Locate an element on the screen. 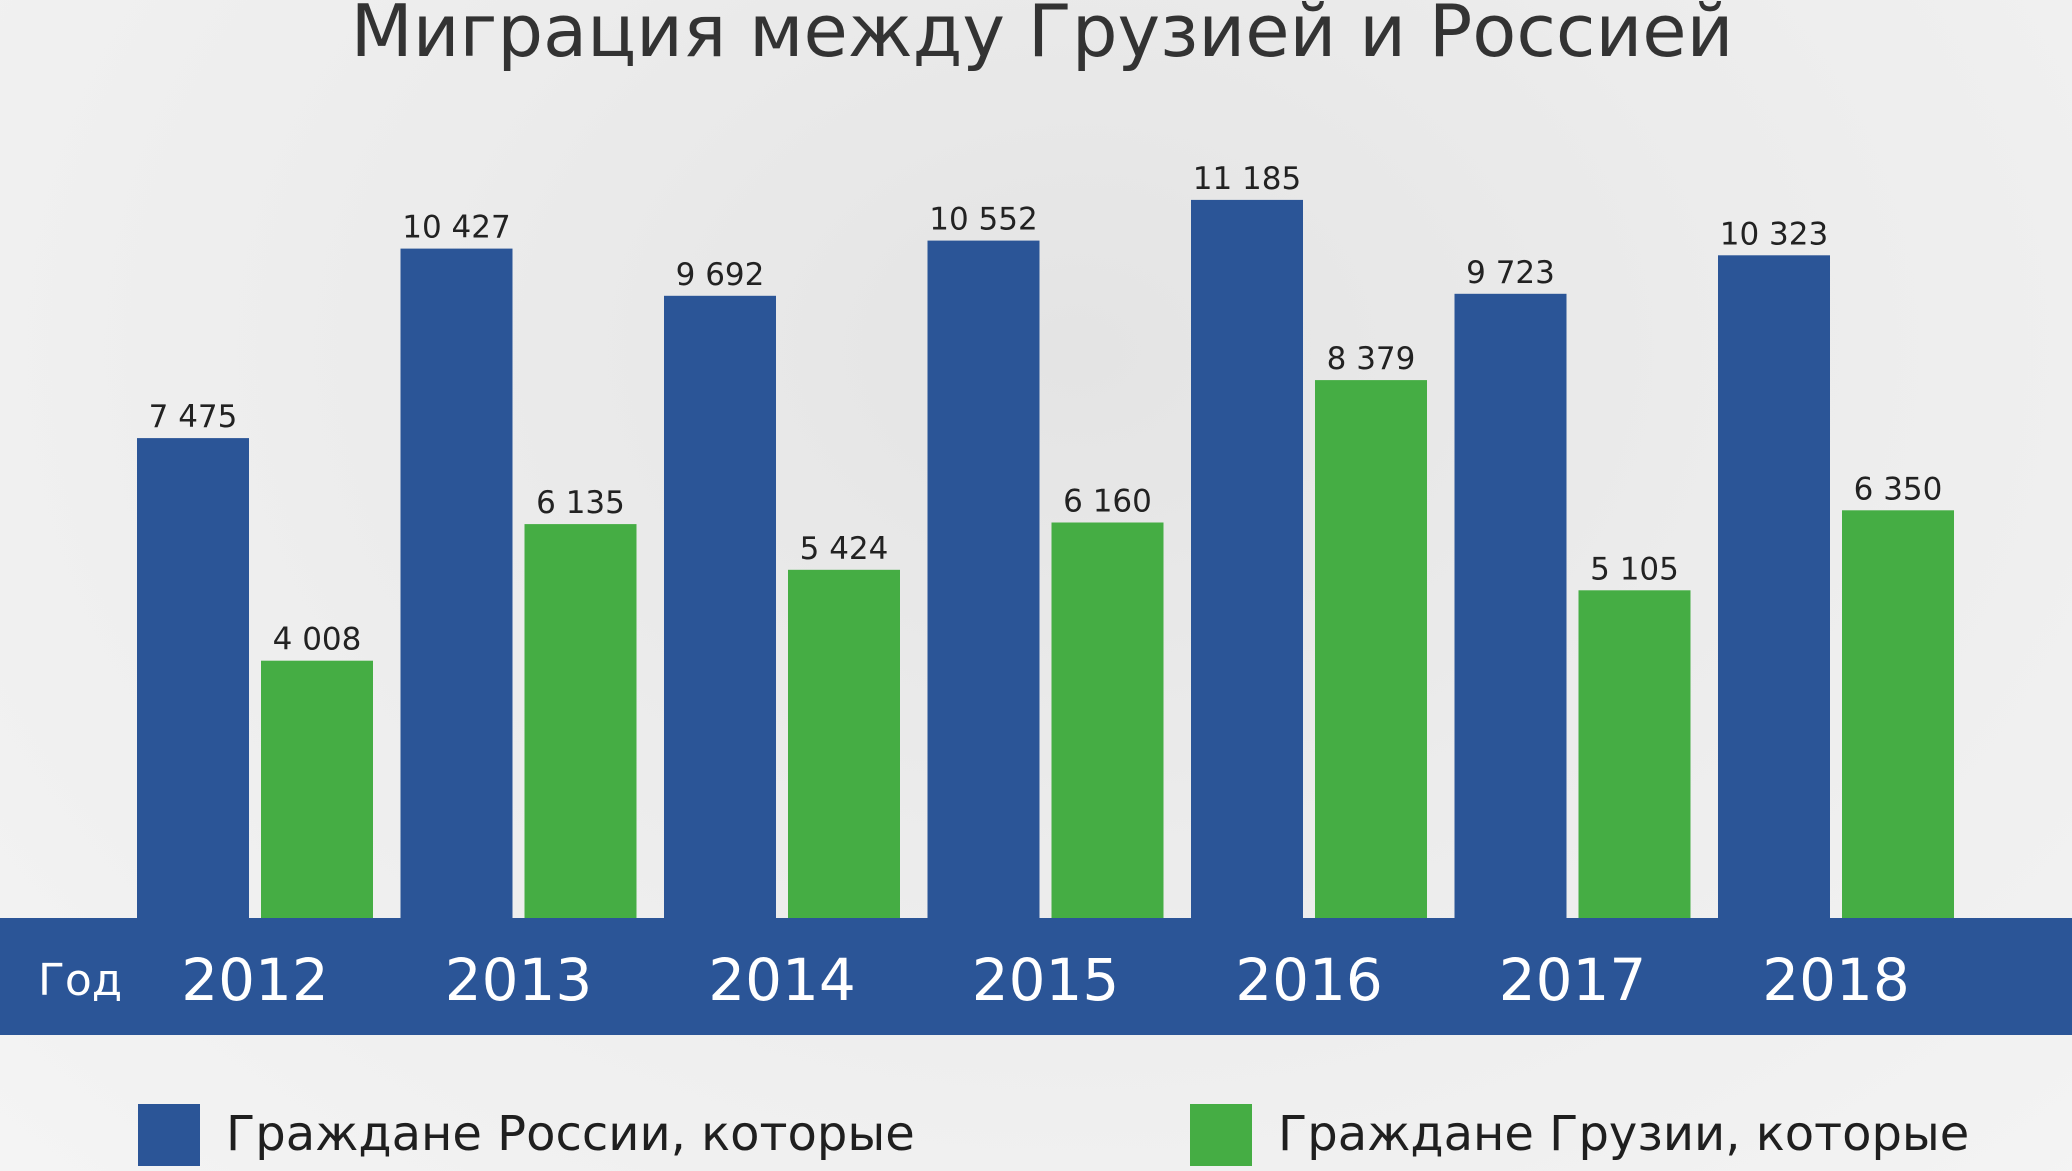 The width and height of the screenshot is (2072, 1171). value-label-georgia-2012: 4 008 is located at coordinates (317, 640).